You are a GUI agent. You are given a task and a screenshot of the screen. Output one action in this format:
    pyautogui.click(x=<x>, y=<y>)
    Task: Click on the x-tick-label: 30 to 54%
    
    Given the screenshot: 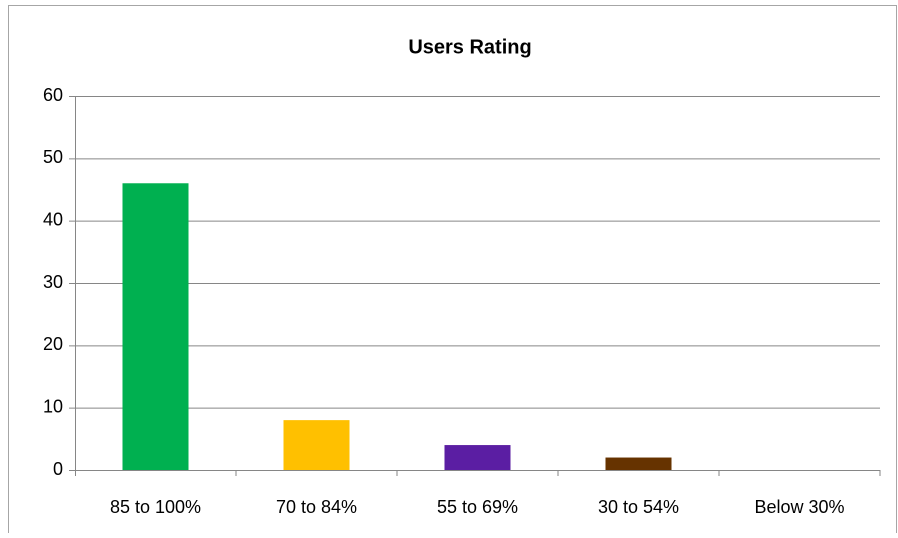 What is the action you would take?
    pyautogui.click(x=638, y=507)
    